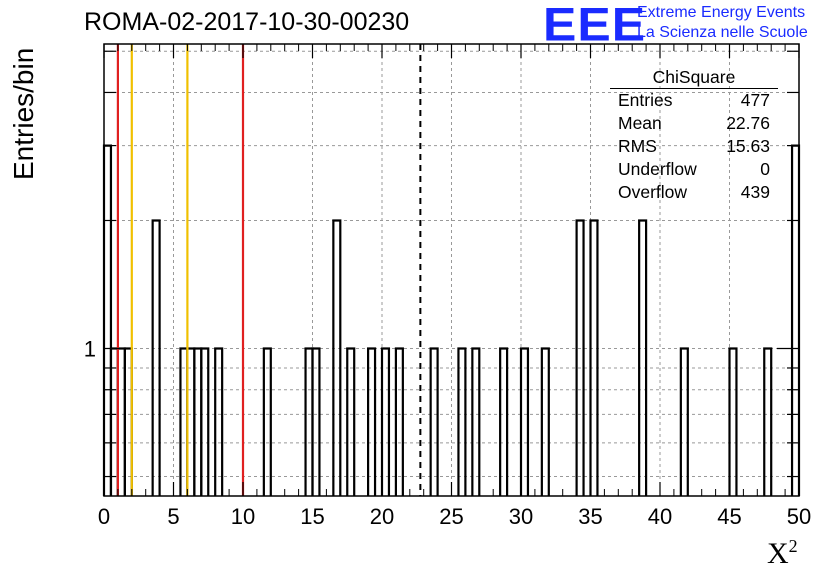  What do you see at coordinates (640, 123) in the screenshot?
I see `stats-label: Mean` at bounding box center [640, 123].